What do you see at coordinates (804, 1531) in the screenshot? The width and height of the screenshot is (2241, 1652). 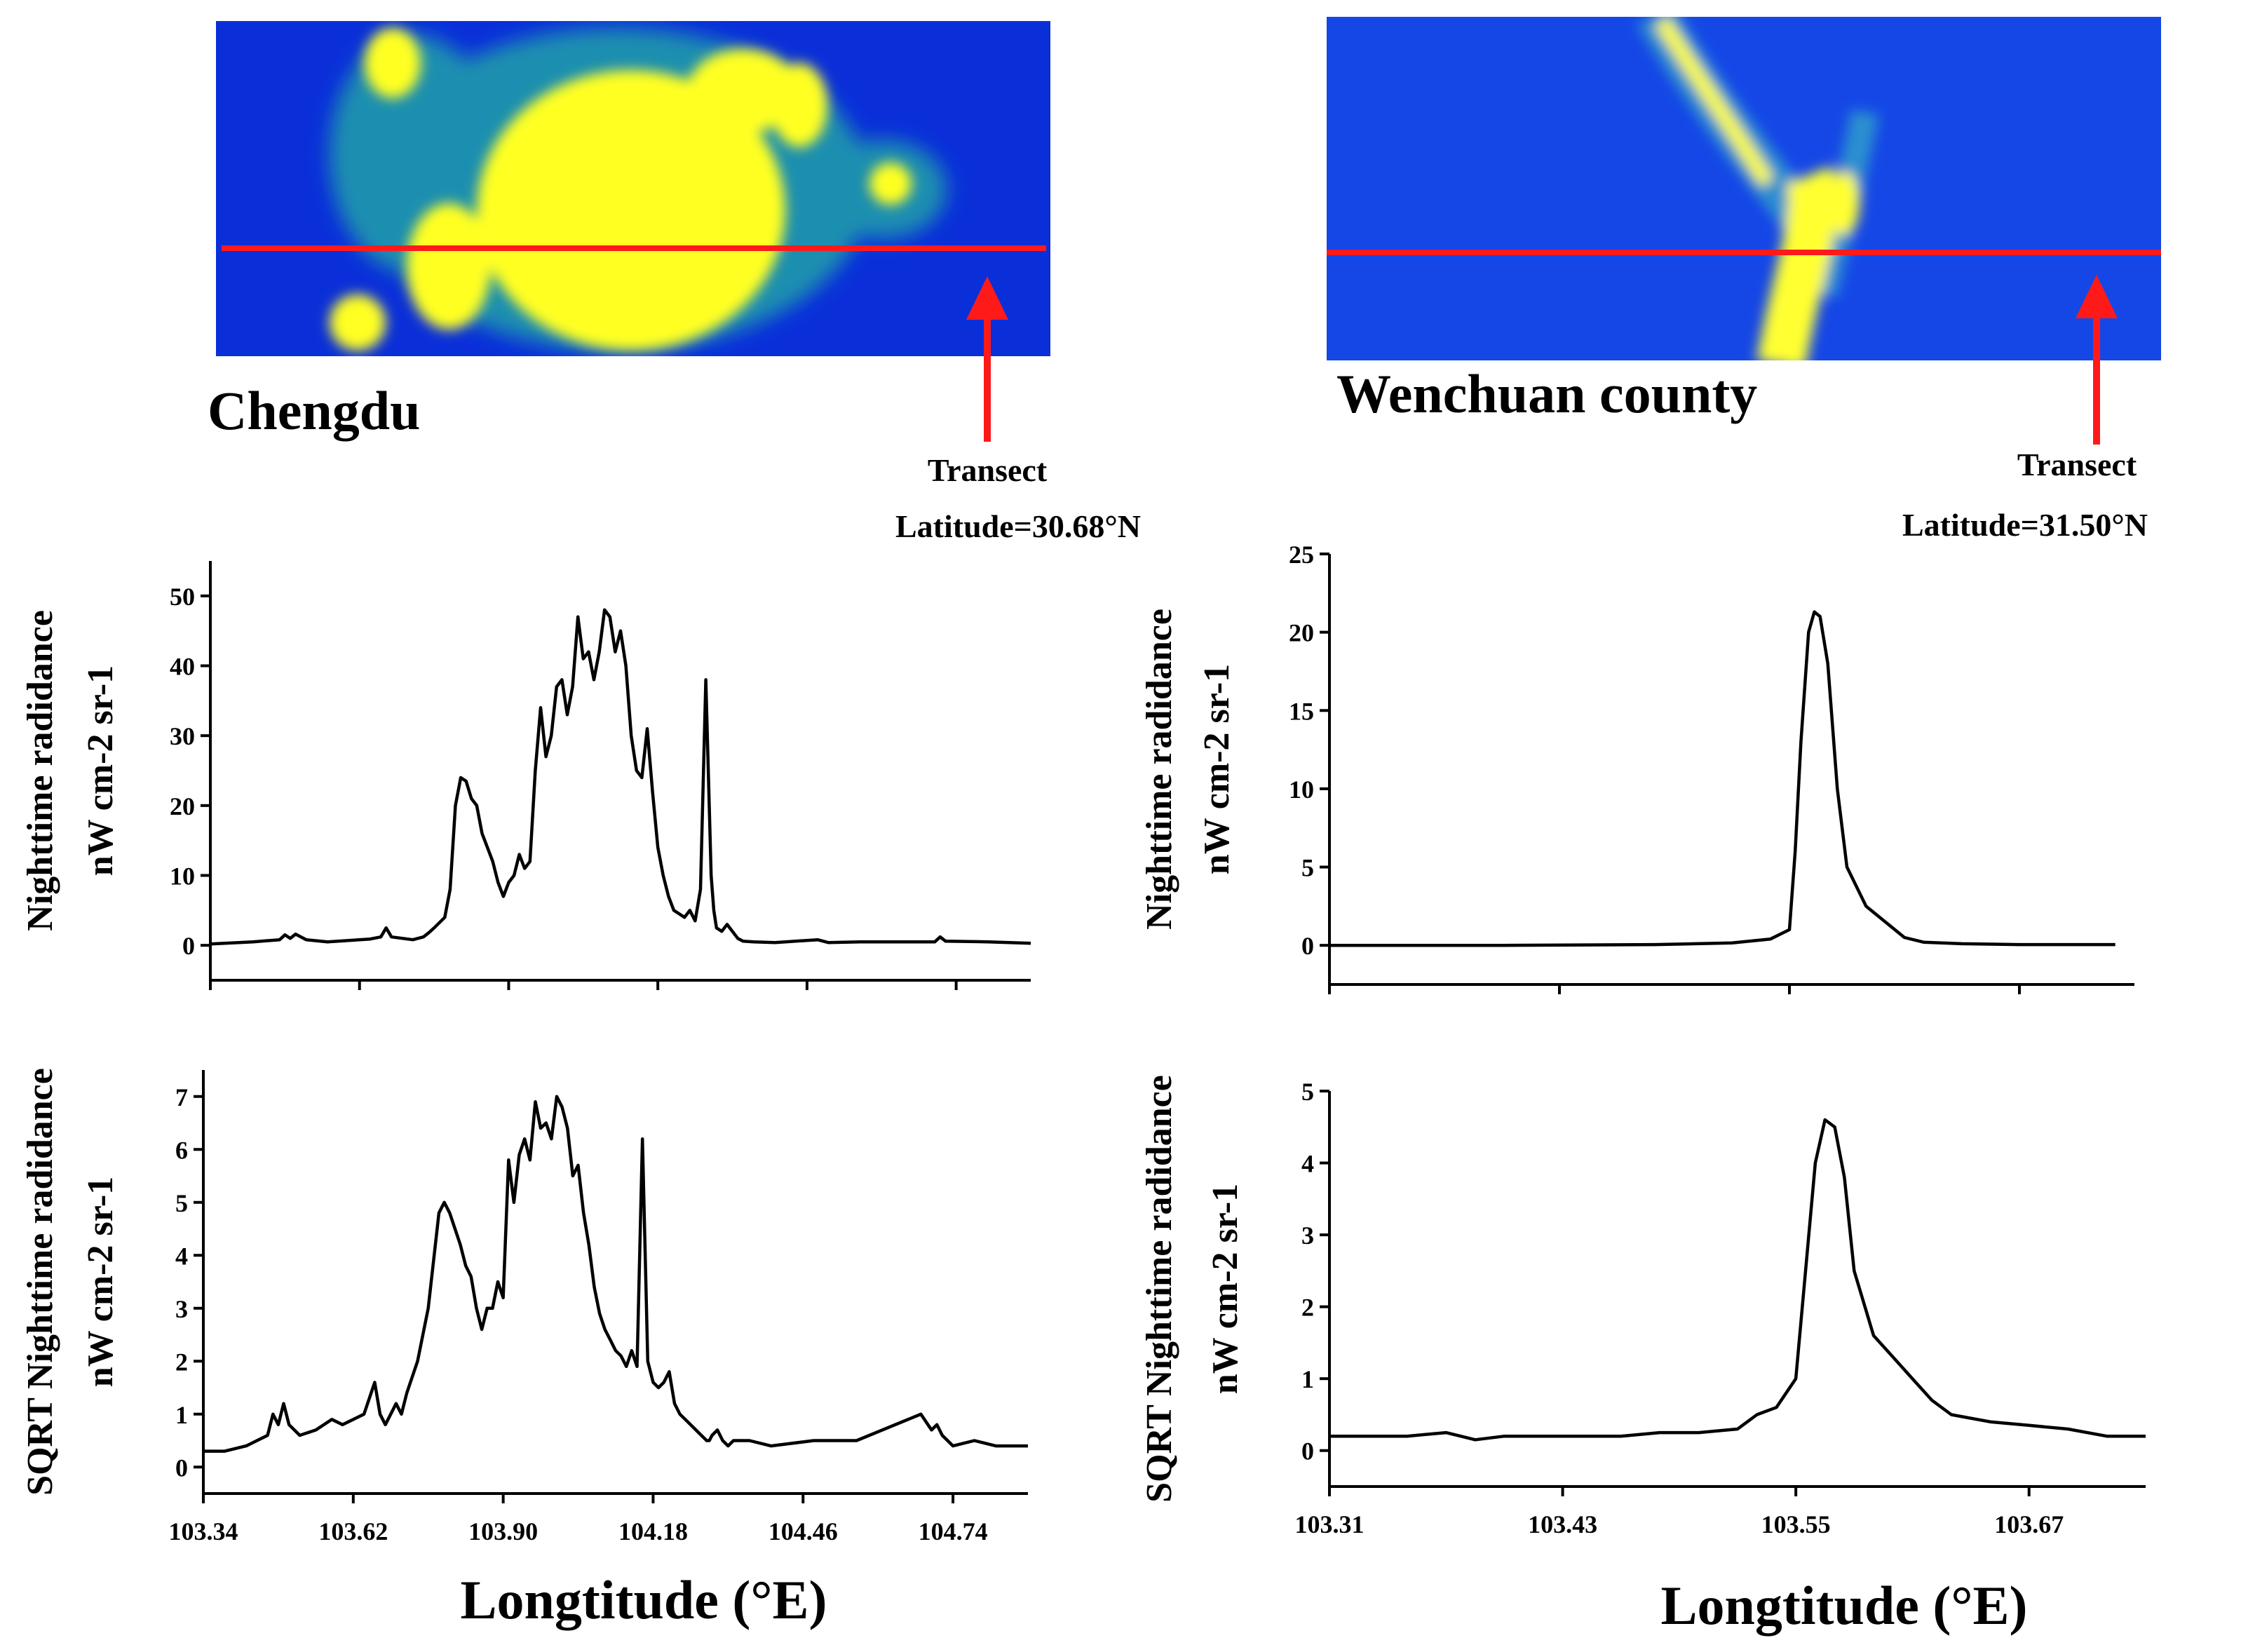 I see `x-tick-label: 104.46` at bounding box center [804, 1531].